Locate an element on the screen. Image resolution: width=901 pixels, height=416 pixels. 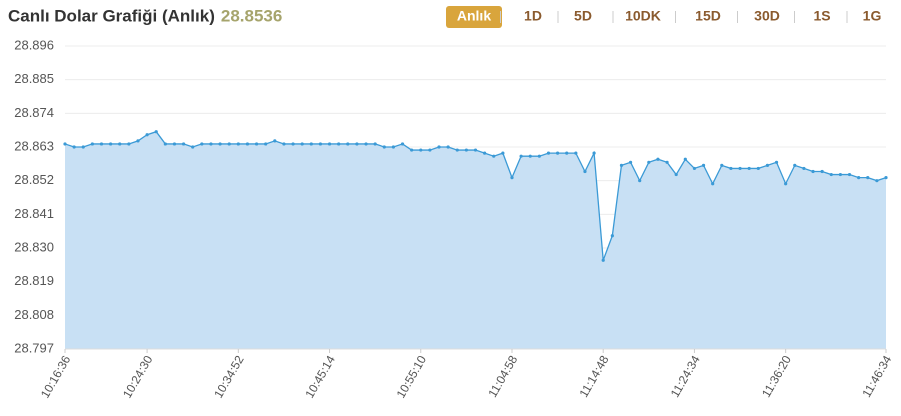
y-tick-label: 28.797 is located at coordinates (34, 347).